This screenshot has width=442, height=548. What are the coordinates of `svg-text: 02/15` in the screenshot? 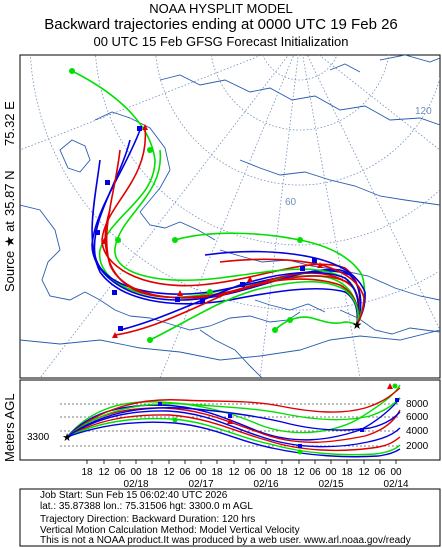 It's located at (330, 484).